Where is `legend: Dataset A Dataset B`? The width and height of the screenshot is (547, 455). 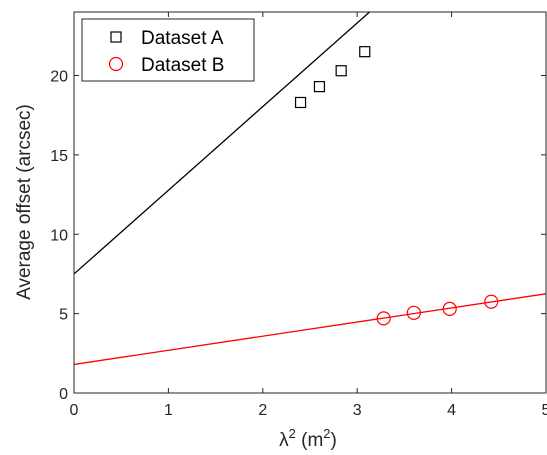
legend: Dataset A Dataset B is located at coordinates (168, 50).